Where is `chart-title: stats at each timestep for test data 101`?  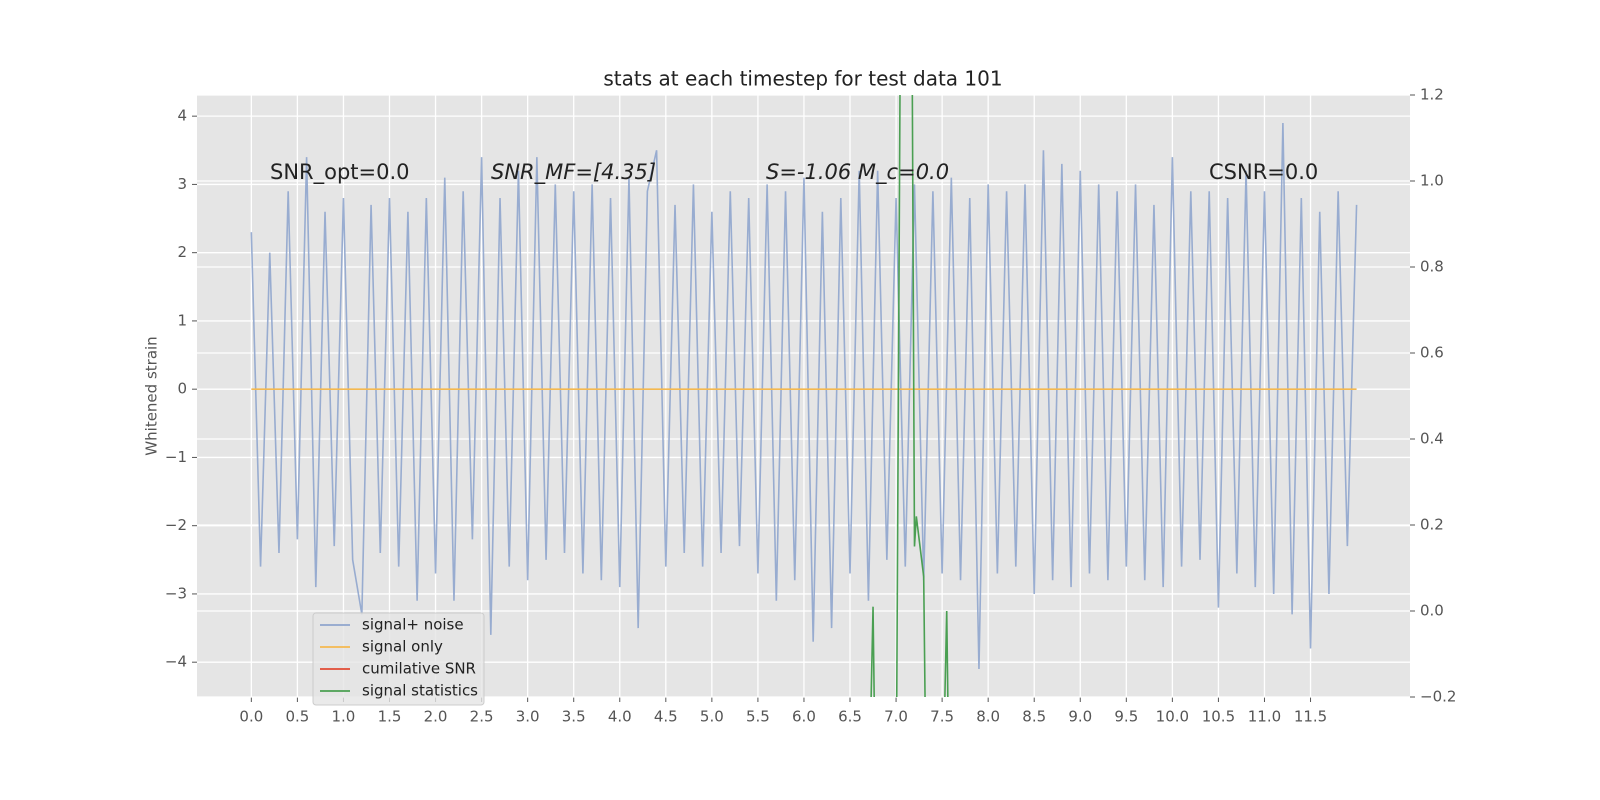 chart-title: stats at each timestep for test data 101 is located at coordinates (802, 79).